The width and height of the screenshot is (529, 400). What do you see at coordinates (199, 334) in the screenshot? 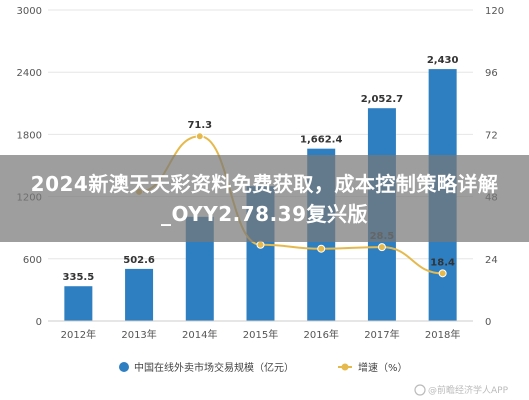
I see `x-tick-label: 2014年` at bounding box center [199, 334].